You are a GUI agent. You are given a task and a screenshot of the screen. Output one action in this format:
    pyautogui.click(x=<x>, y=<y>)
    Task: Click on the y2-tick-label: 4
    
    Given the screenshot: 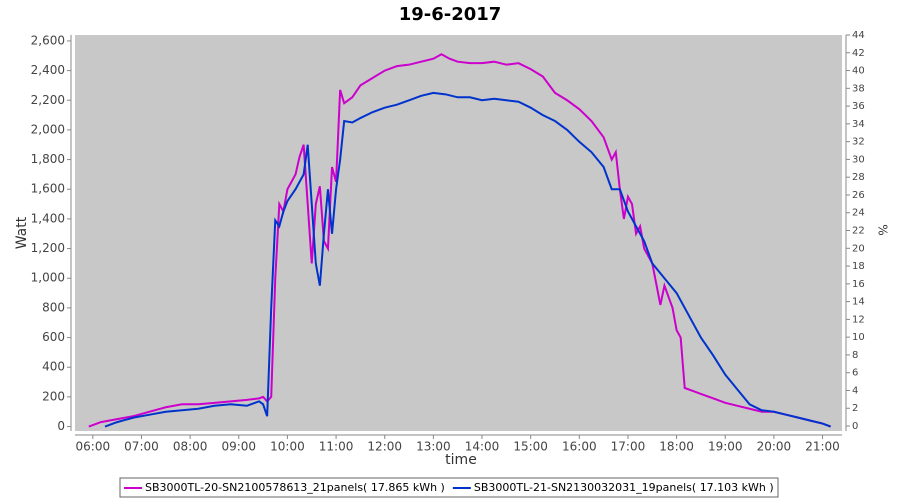 What is the action you would take?
    pyautogui.click(x=855, y=390)
    